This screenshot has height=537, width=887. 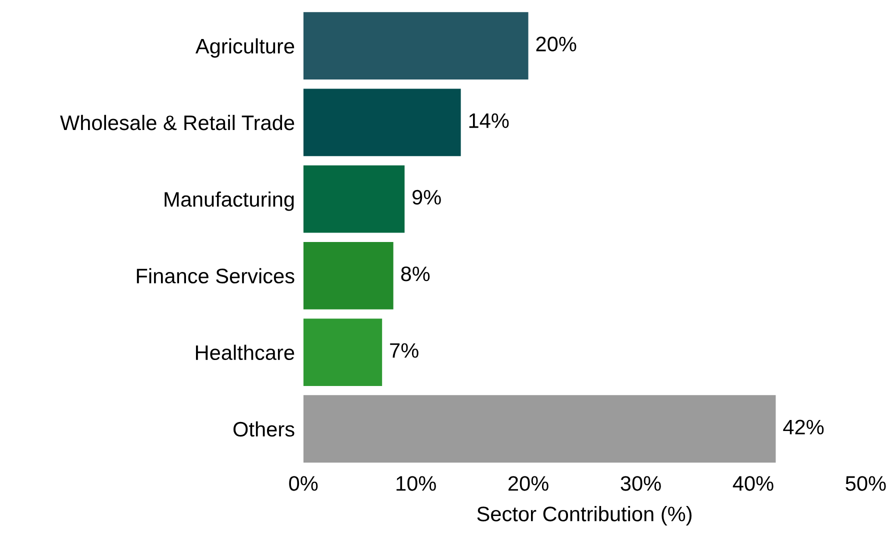 I want to click on data-label: 8%, so click(x=415, y=274).